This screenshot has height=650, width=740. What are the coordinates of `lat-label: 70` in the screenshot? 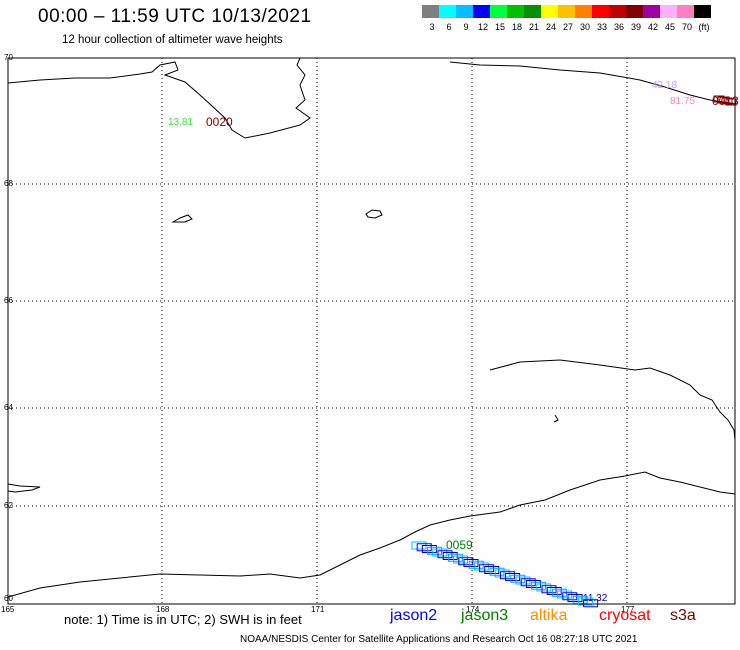 It's located at (8, 57).